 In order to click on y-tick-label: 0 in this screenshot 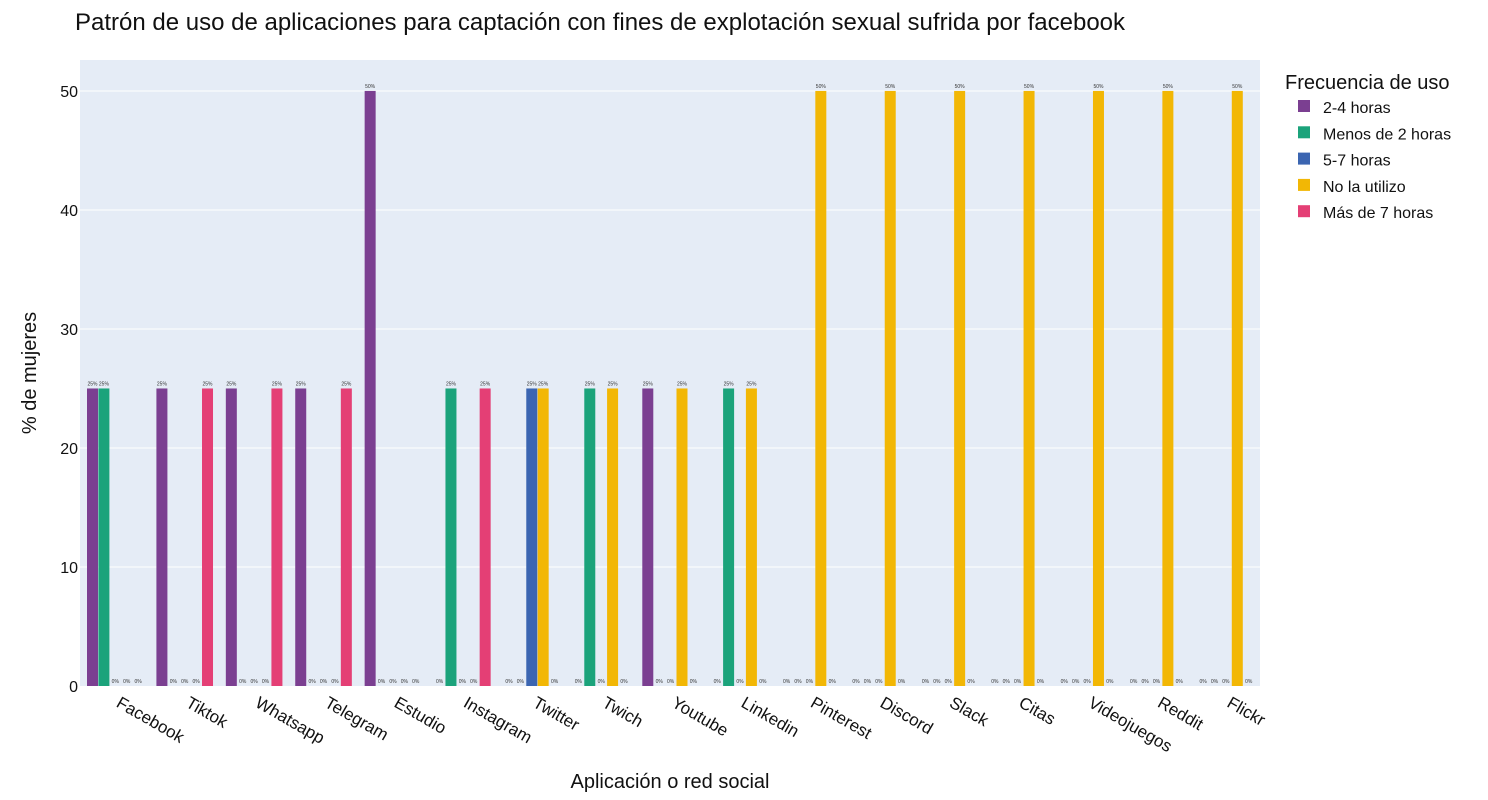, I will do `click(73, 687)`.